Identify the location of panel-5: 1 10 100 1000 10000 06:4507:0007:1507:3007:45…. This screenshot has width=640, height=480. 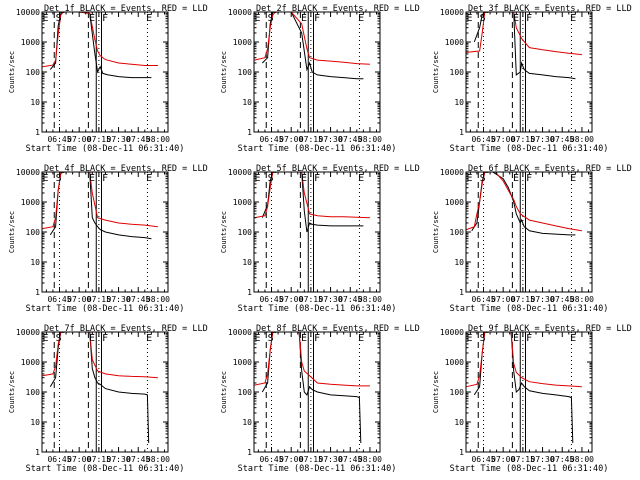
(320, 239).